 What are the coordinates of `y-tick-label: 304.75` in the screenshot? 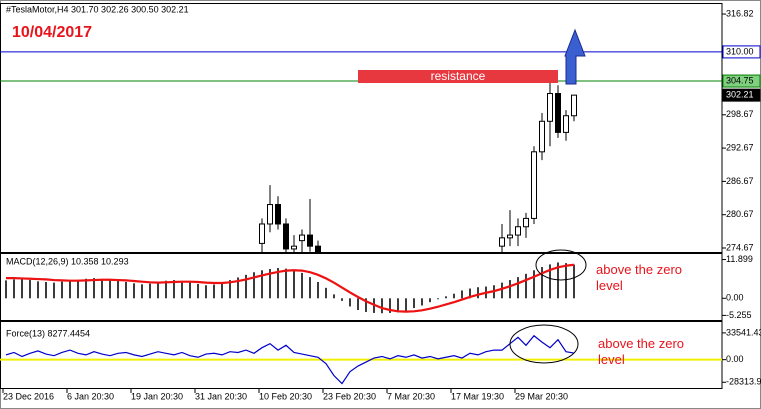 It's located at (740, 80).